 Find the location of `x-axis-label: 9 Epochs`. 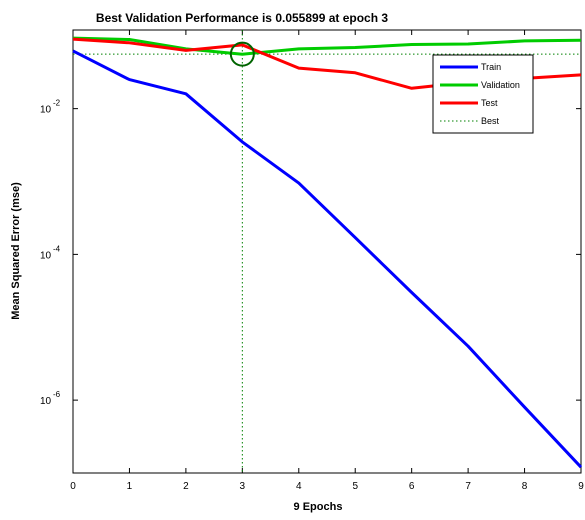

x-axis-label: 9 Epochs is located at coordinates (318, 507).